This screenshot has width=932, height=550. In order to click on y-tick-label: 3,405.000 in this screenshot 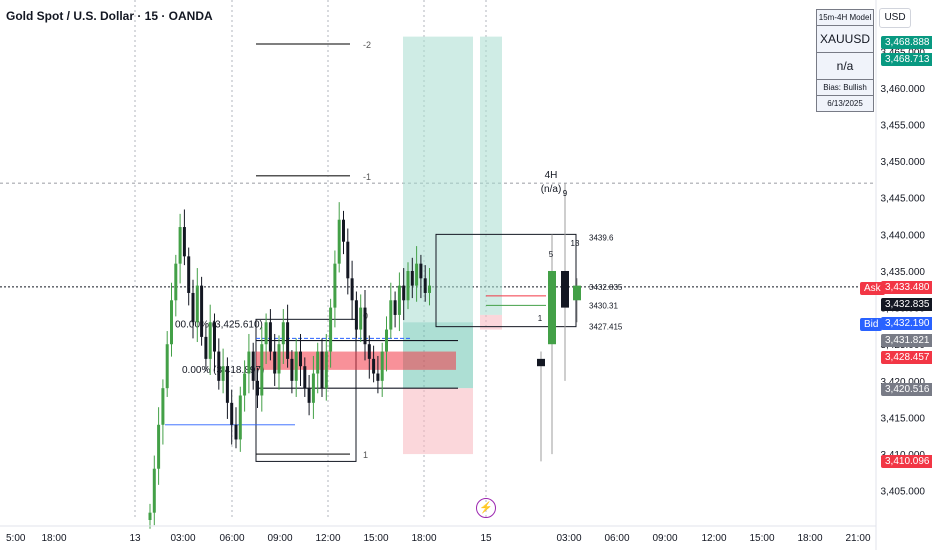, I will do `click(903, 492)`.